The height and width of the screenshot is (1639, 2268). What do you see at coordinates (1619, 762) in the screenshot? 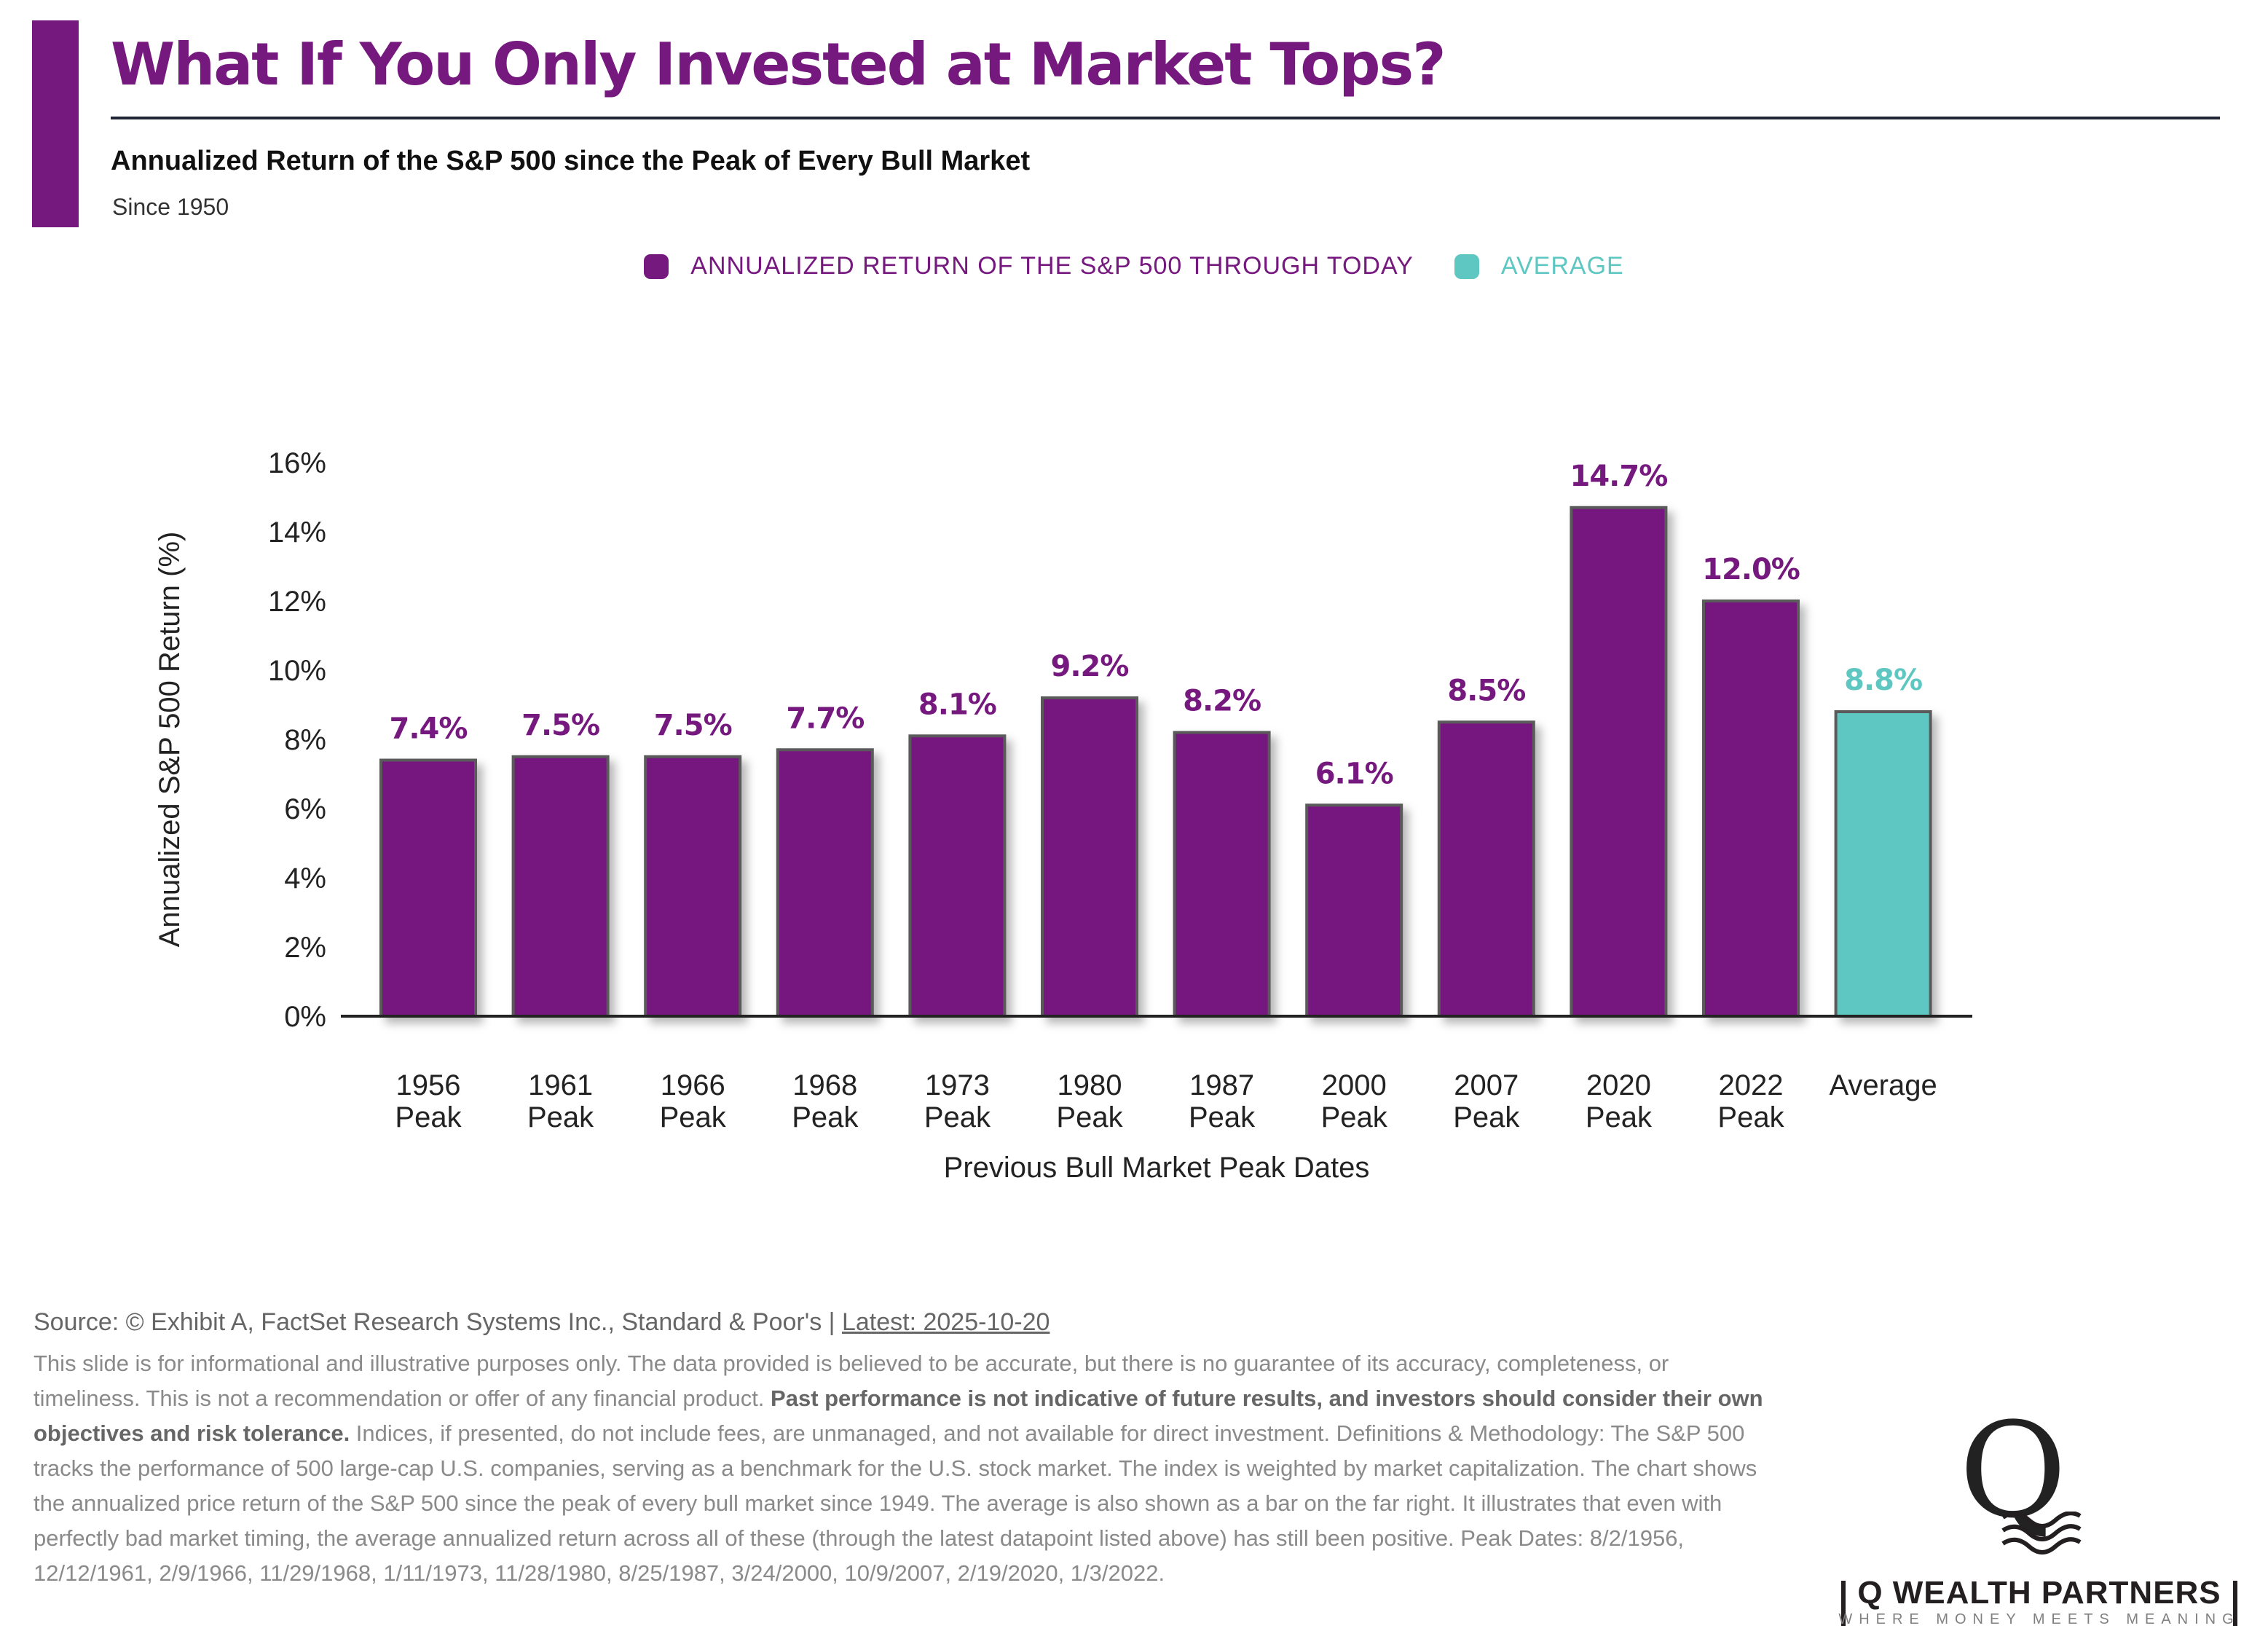
I see `bar-2020-peak` at bounding box center [1619, 762].